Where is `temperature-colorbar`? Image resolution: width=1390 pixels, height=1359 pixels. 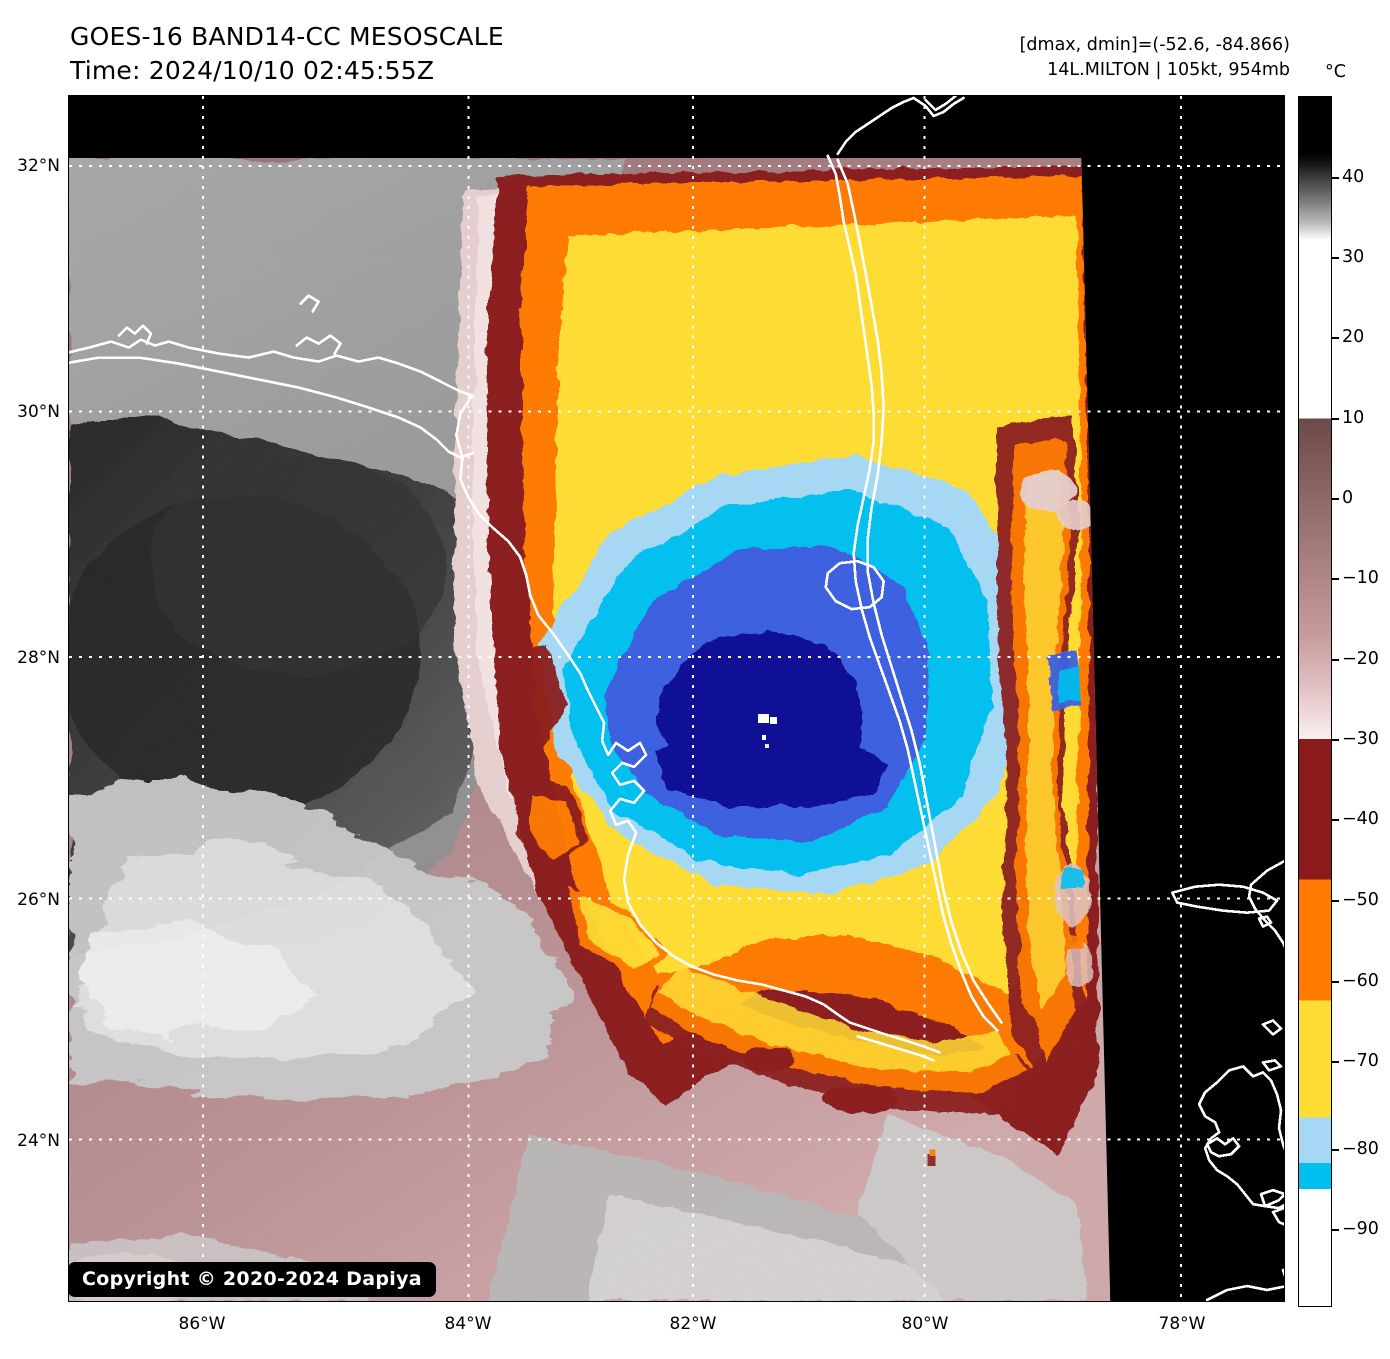 temperature-colorbar is located at coordinates (1315, 701).